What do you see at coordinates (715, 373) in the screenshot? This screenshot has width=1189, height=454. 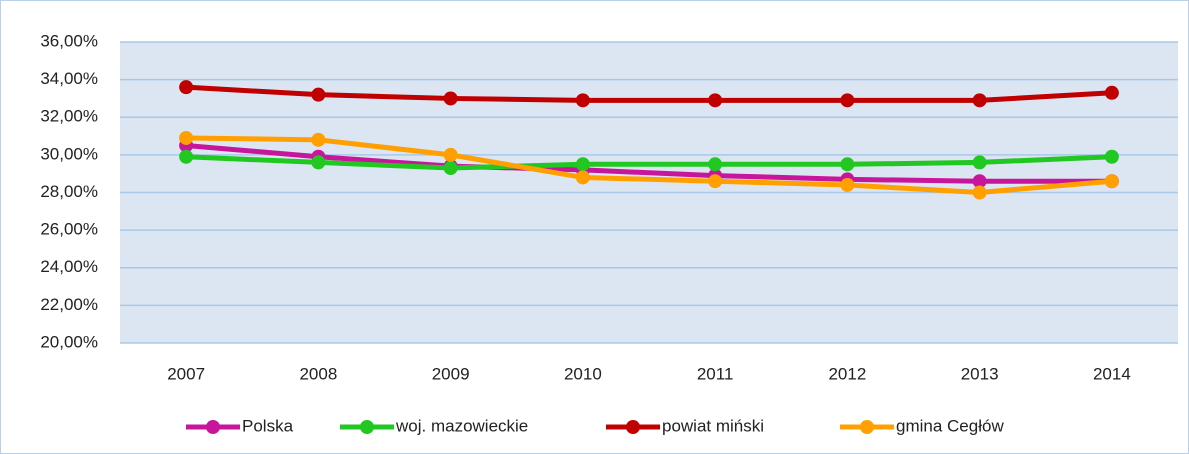 I see `x-tick-label: 2011` at bounding box center [715, 373].